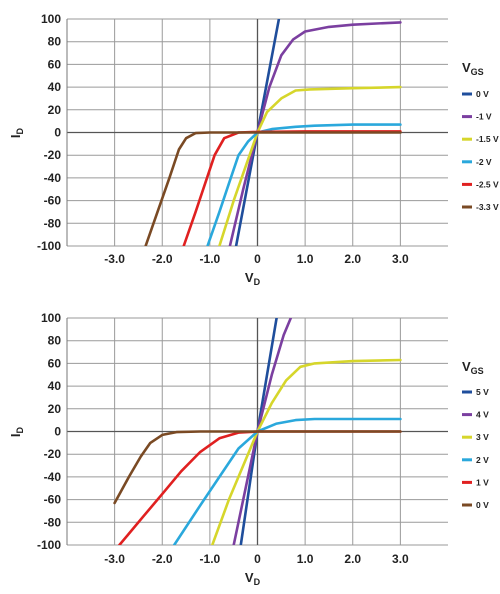 The width and height of the screenshot is (500, 594). I want to click on legend-label: 3 V, so click(482, 437).